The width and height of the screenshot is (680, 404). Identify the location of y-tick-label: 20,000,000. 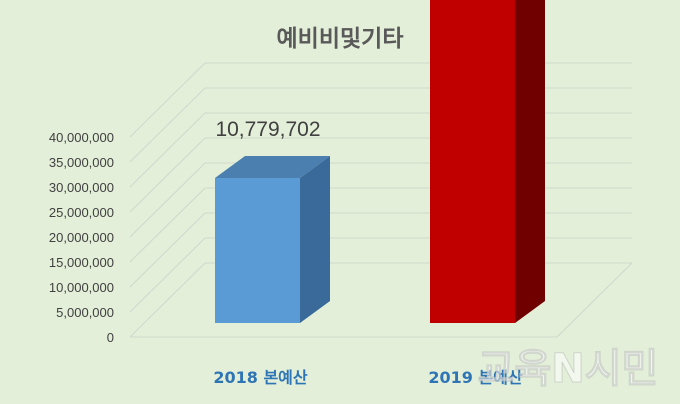
(81, 237).